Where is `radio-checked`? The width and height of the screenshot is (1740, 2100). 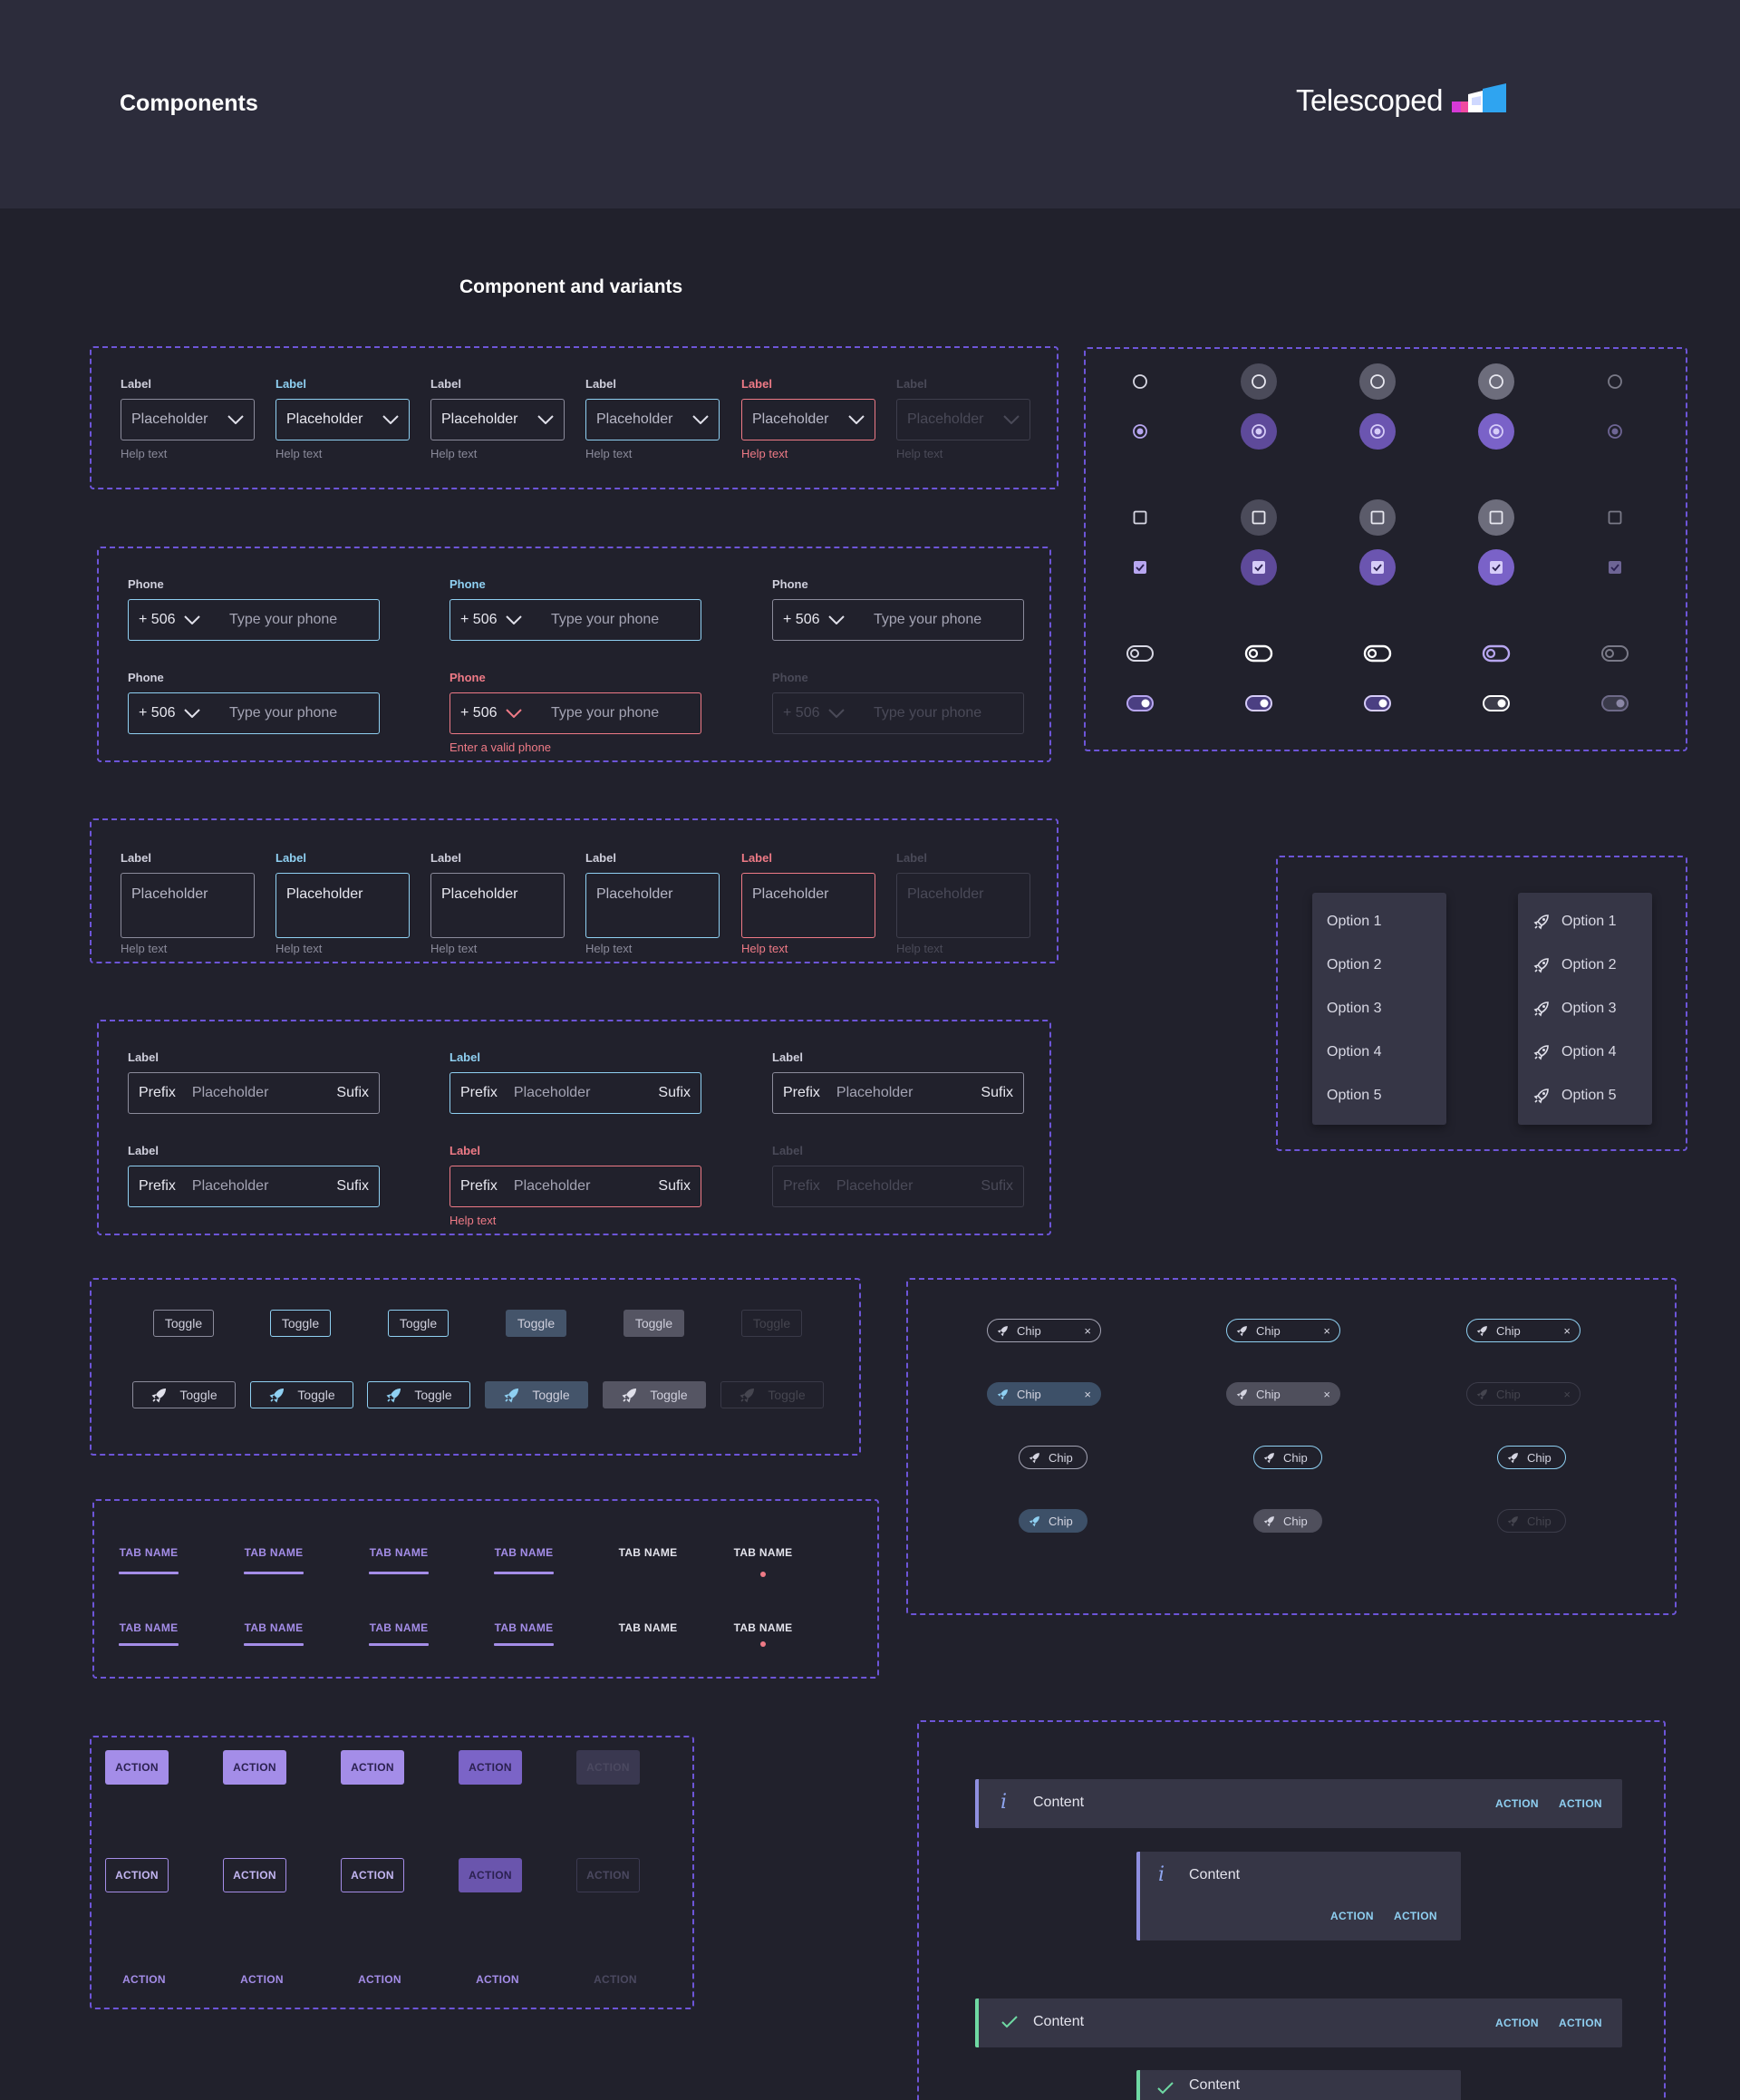
radio-checked is located at coordinates (1140, 431).